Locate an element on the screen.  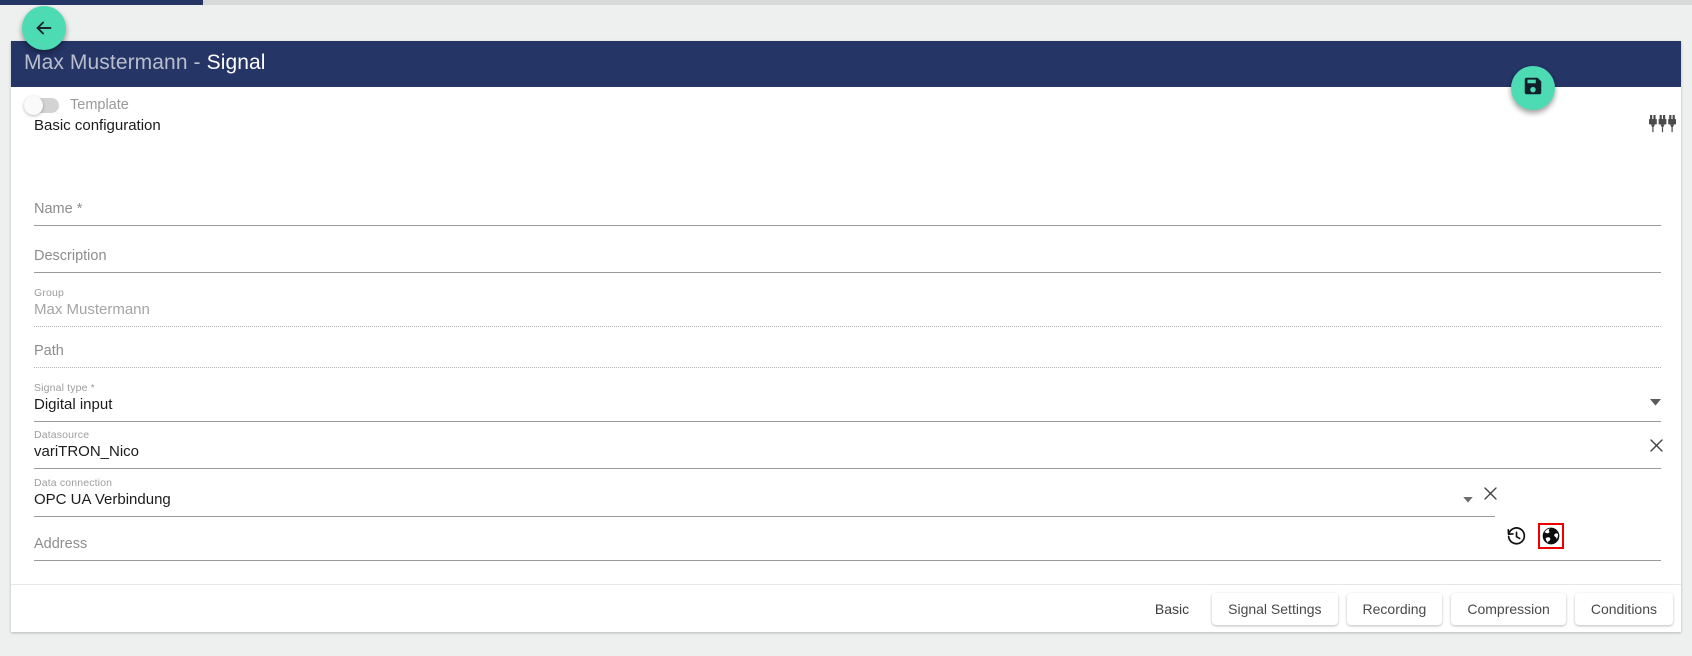
field-data-connection-value: OPC UA Verbindung is located at coordinates (102, 499).